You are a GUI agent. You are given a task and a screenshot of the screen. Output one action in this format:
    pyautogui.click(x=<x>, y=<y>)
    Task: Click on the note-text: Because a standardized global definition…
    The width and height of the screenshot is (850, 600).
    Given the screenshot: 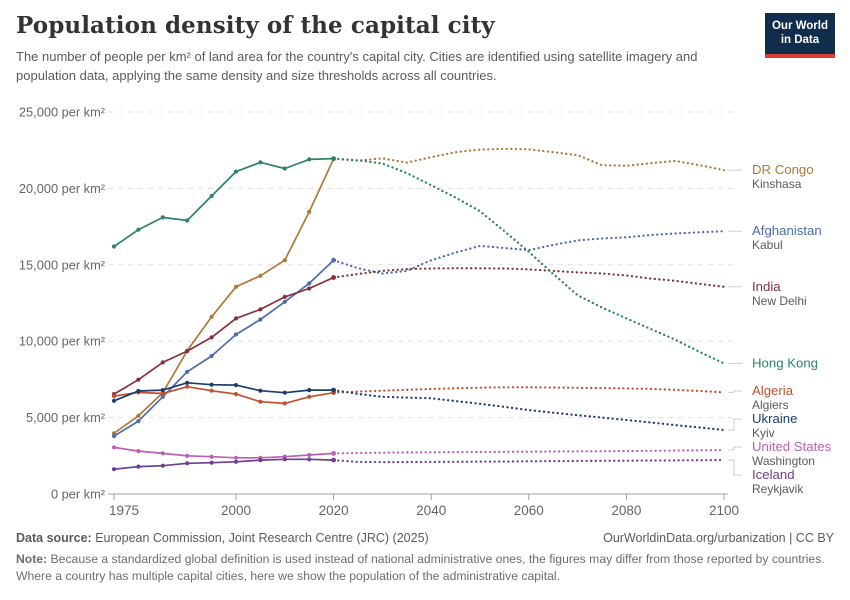 What is the action you would take?
    pyautogui.click(x=420, y=568)
    